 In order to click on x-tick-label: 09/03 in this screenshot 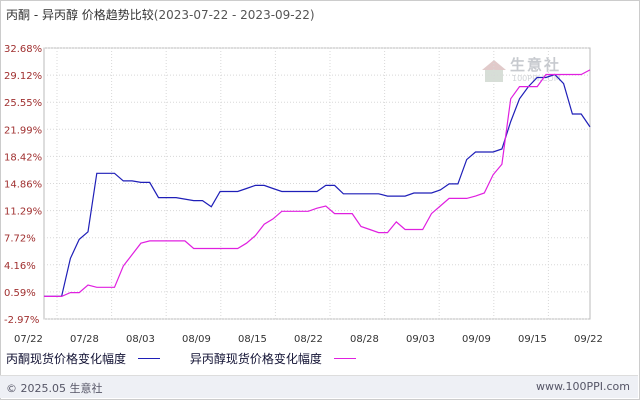, I will do `click(420, 339)`.